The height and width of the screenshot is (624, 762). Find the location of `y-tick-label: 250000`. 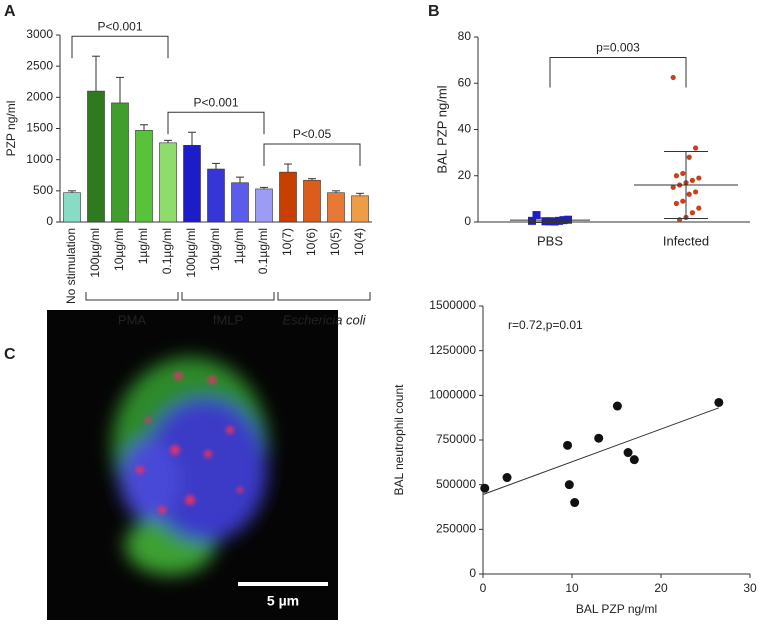

y-tick-label: 250000 is located at coordinates (456, 529).